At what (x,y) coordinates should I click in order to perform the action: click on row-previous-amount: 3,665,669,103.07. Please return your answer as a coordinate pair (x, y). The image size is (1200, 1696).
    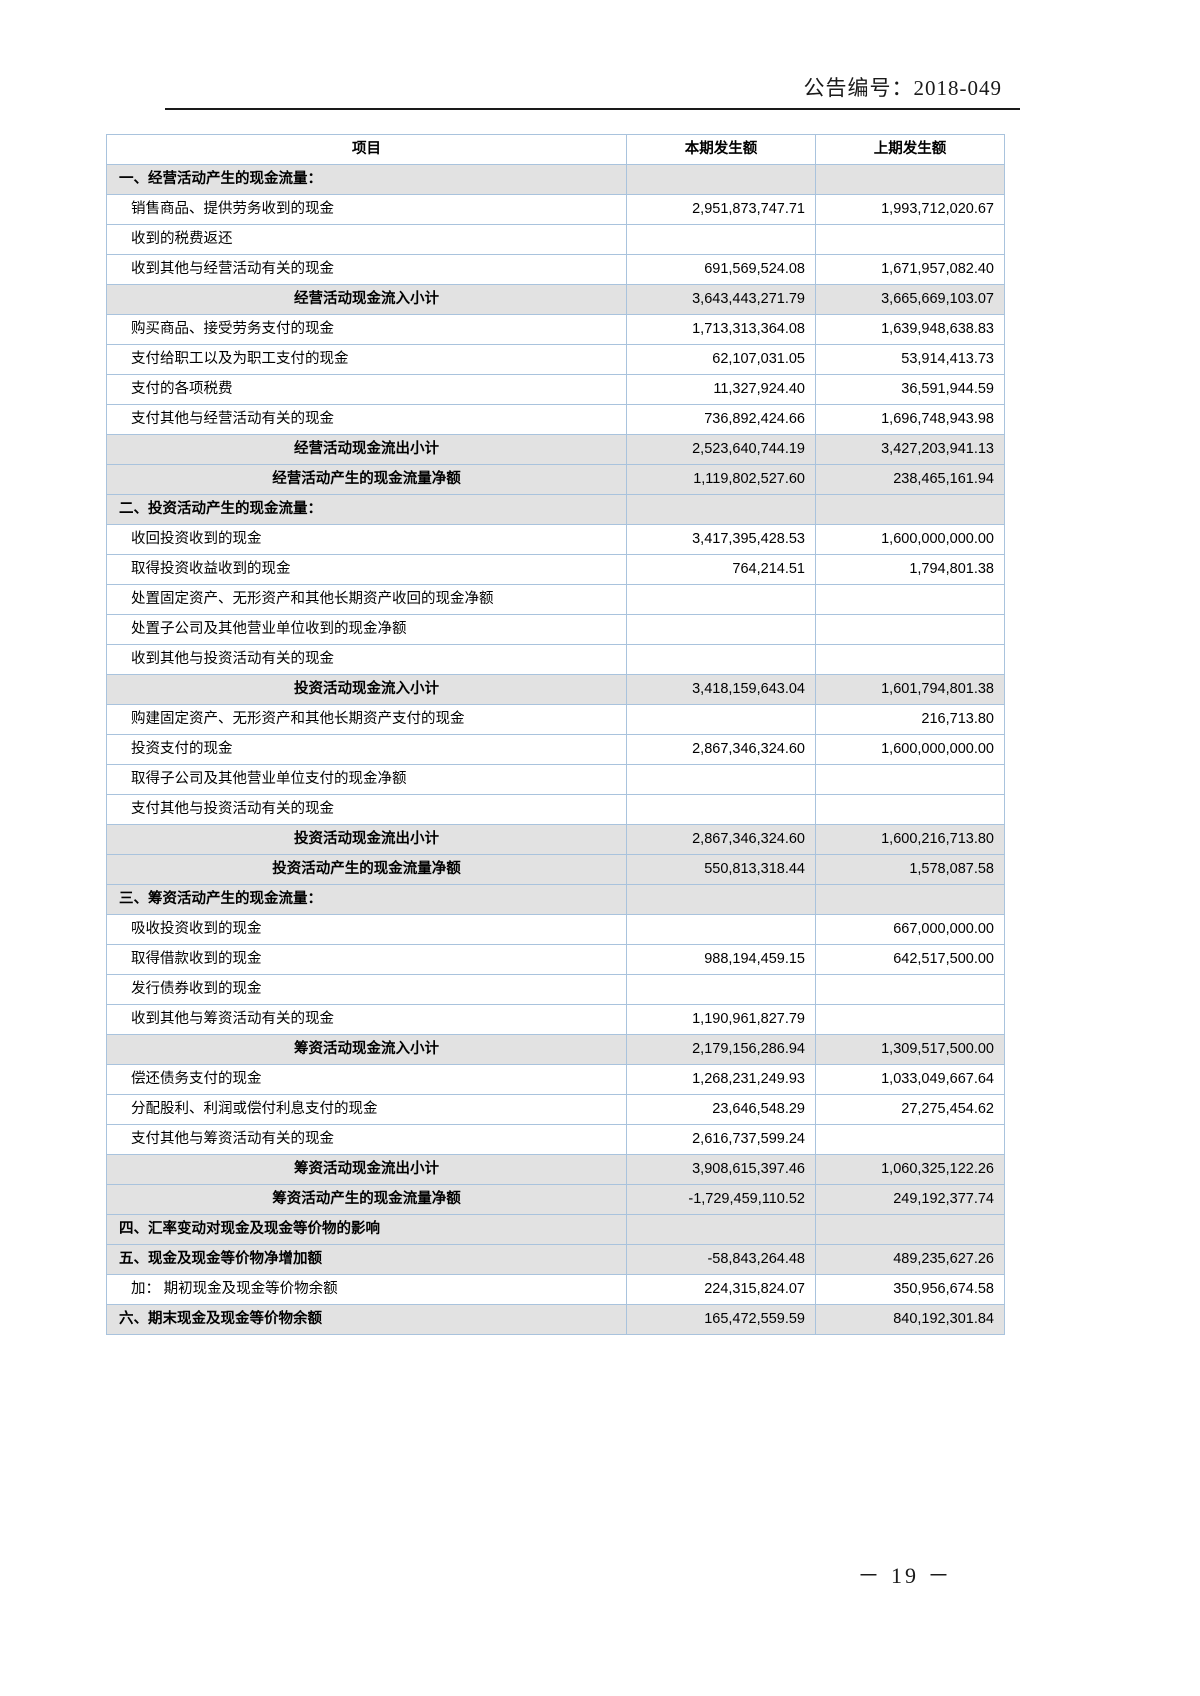
    Looking at the image, I should click on (910, 299).